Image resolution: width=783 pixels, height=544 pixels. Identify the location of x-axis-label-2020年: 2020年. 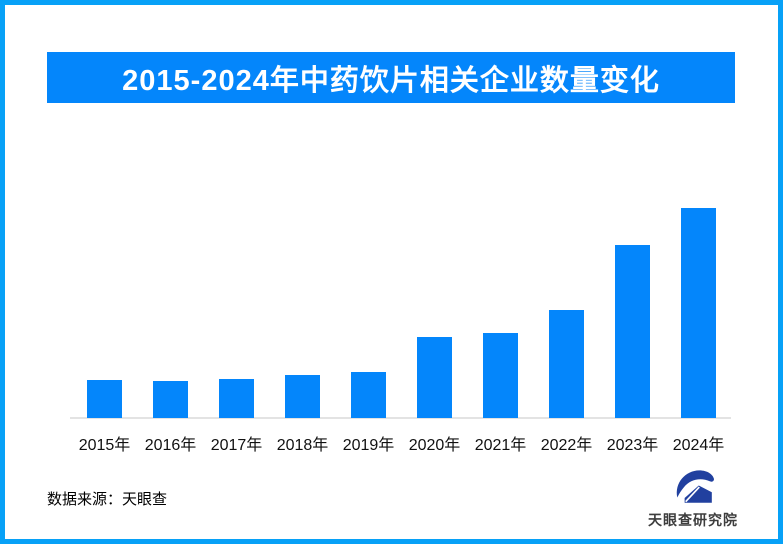
(434, 445).